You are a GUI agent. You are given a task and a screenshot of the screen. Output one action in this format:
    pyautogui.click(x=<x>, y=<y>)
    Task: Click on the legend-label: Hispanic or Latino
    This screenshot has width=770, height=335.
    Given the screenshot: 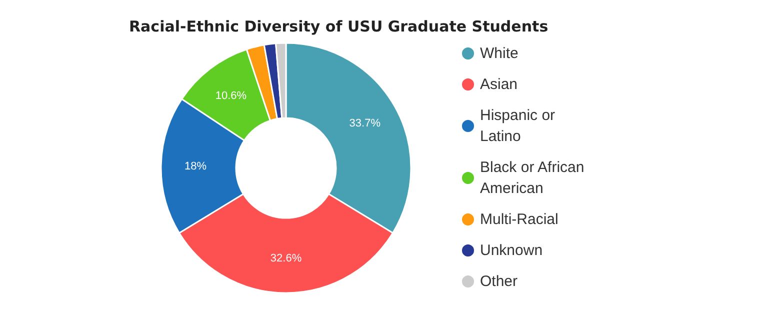 What is the action you would take?
    pyautogui.click(x=520, y=126)
    